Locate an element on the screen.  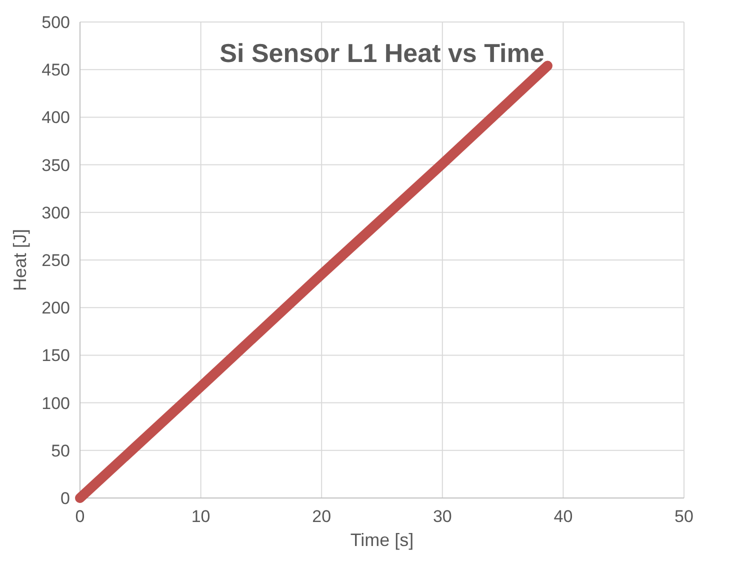
y-tick-label: 500 is located at coordinates (56, 22).